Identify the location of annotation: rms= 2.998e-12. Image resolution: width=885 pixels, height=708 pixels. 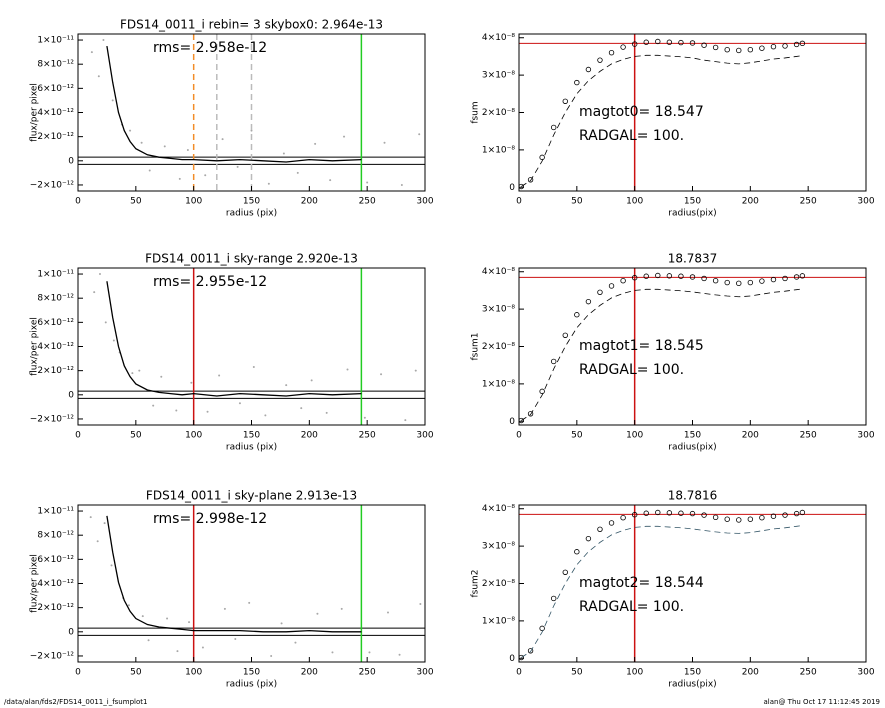
(210, 519).